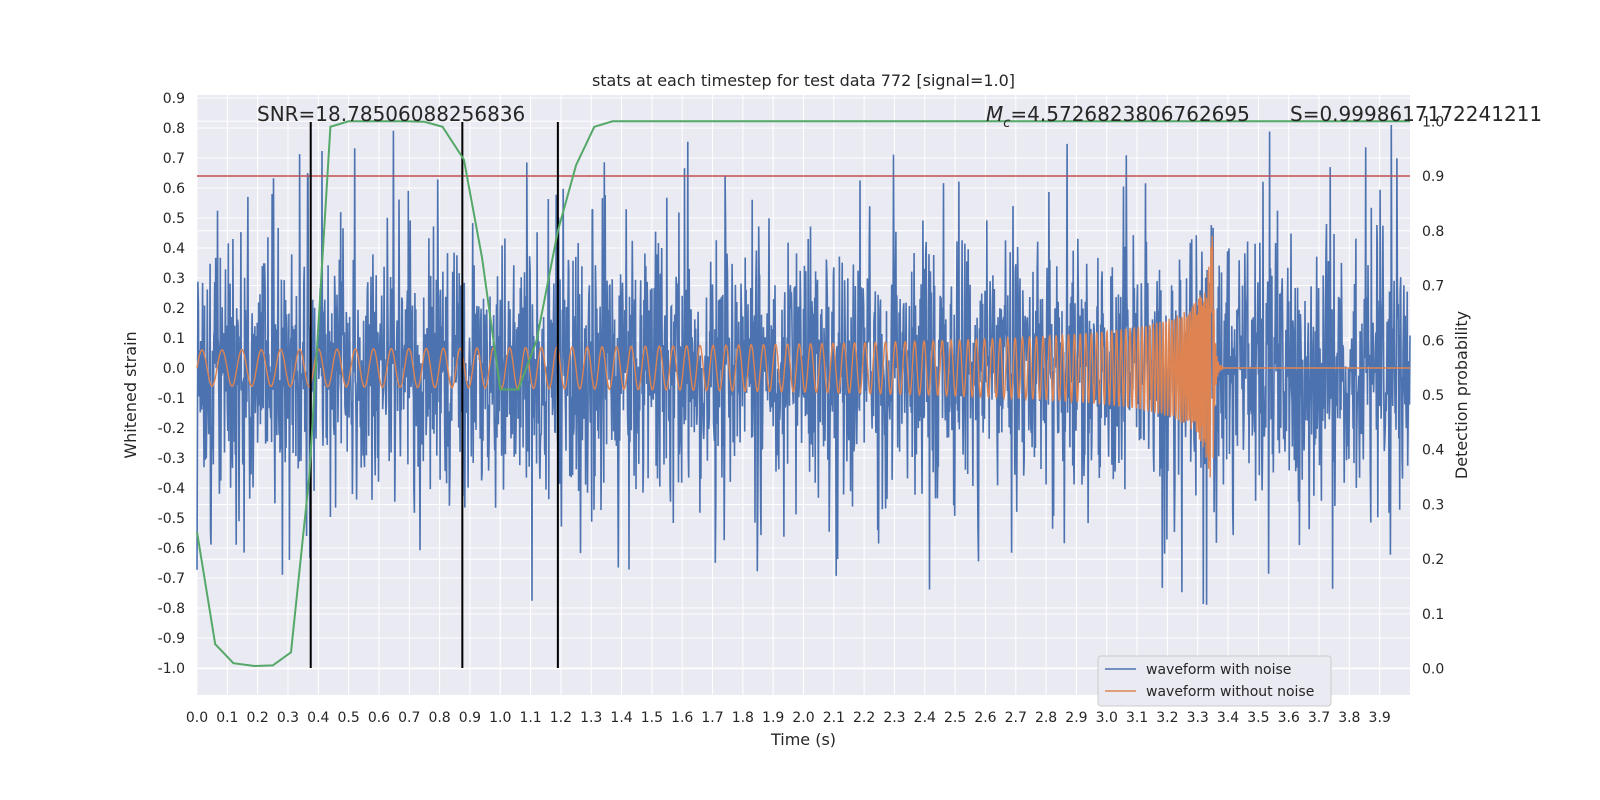 Image resolution: width=1600 pixels, height=800 pixels. Describe the element at coordinates (174, 309) in the screenshot. I see `y-tick-label: 0.2` at that location.